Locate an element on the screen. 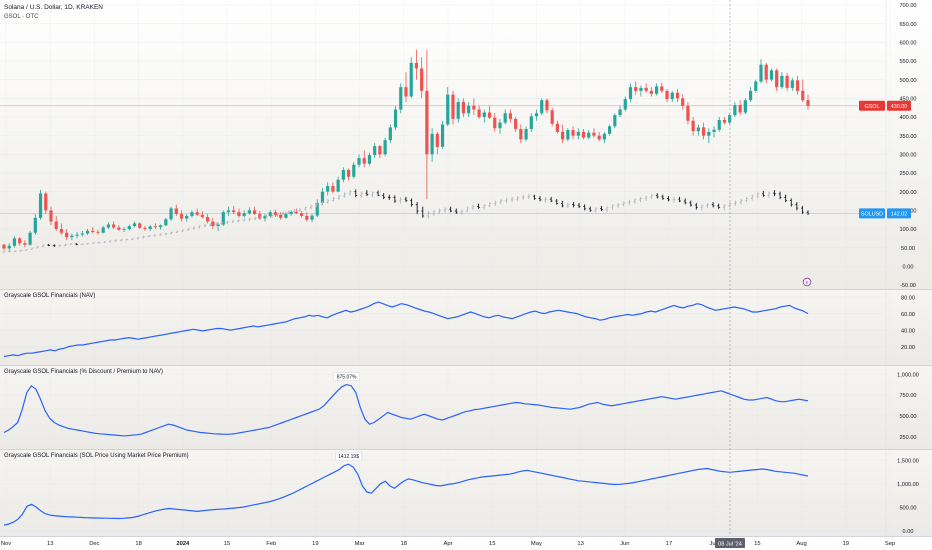 Image resolution: width=932 pixels, height=550 pixels. nav-pane-title: Grayscale GSOL Financials (NAV) is located at coordinates (50, 296).